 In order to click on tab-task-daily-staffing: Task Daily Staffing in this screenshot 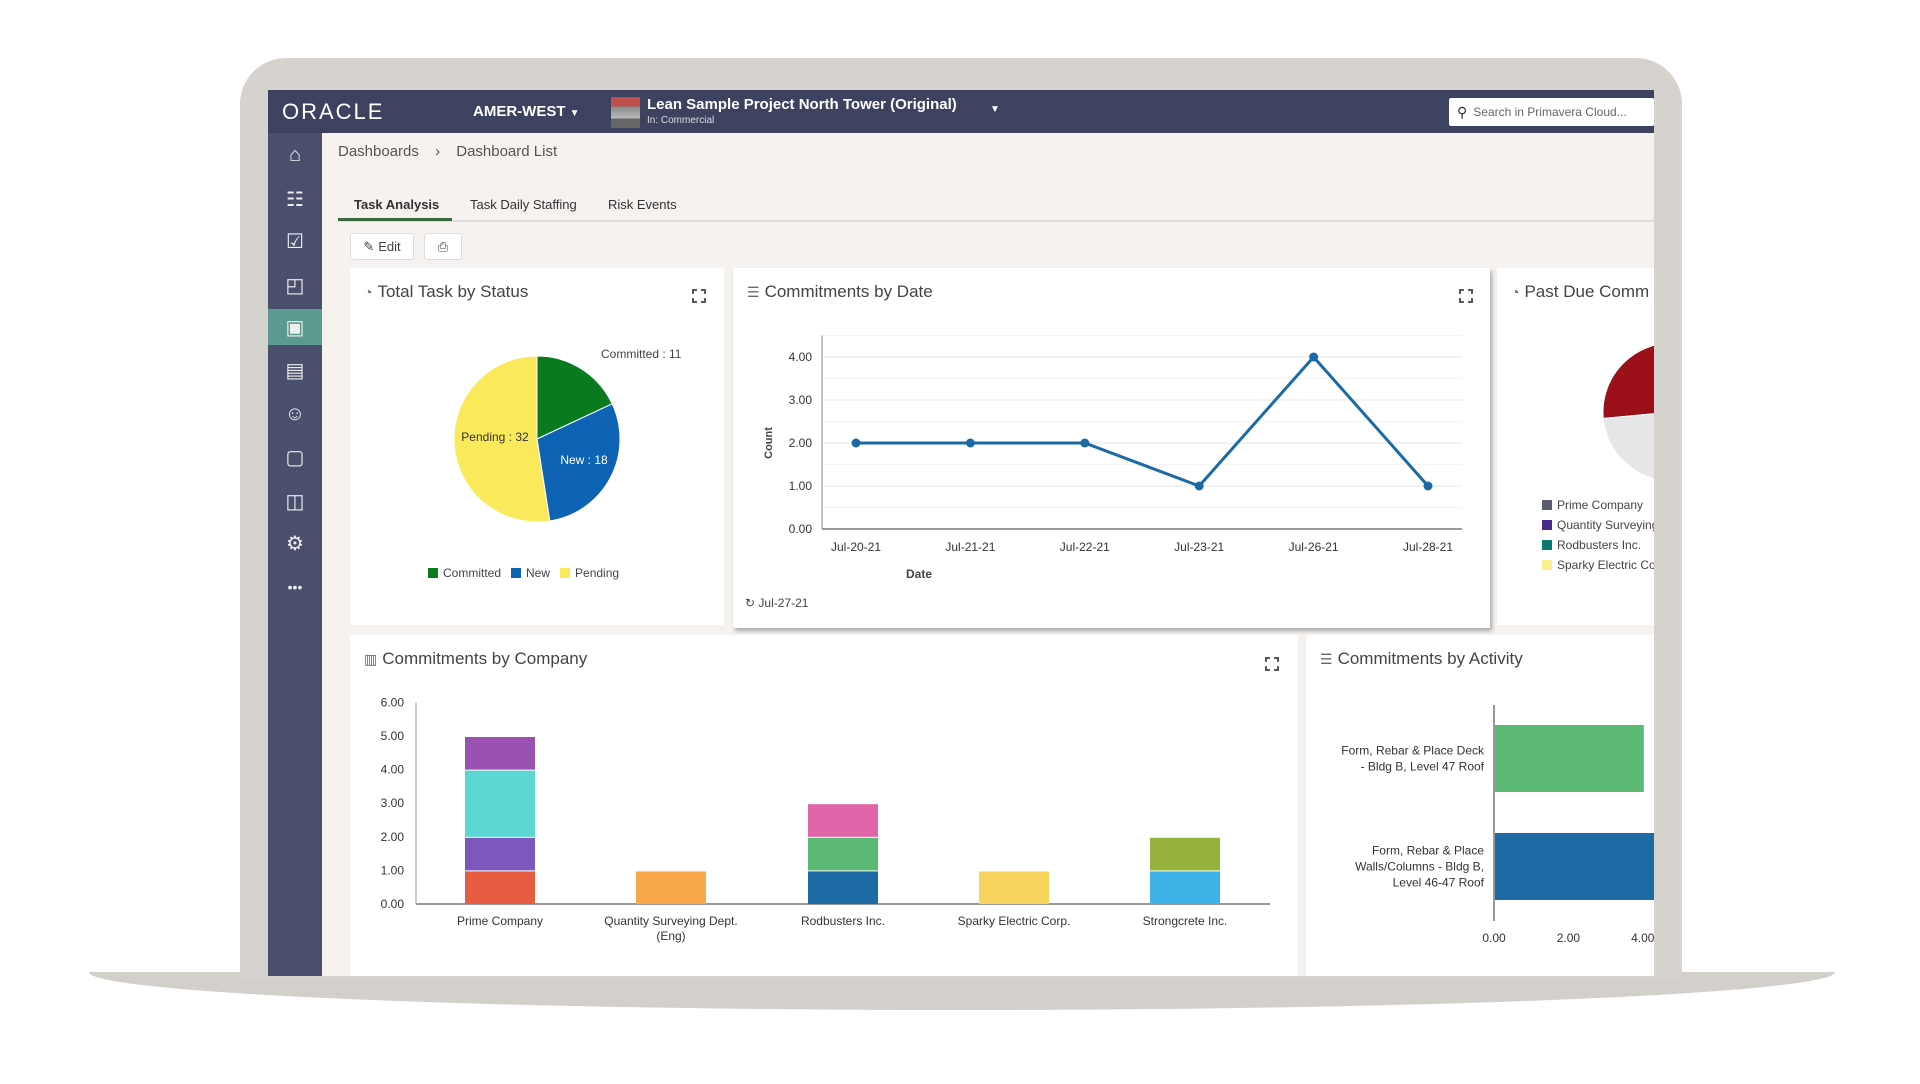, I will do `click(523, 204)`.